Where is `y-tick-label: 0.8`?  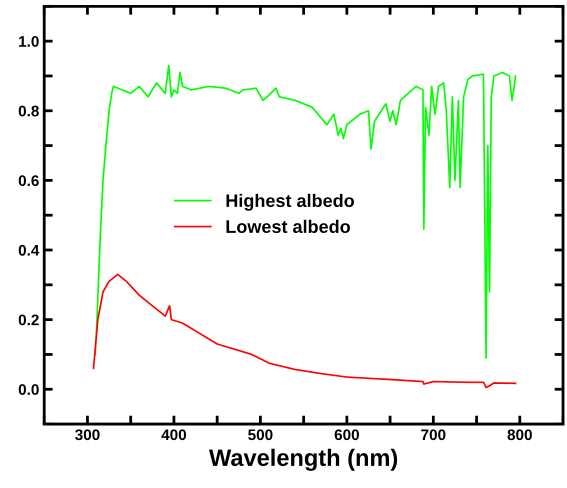 y-tick-label: 0.8 is located at coordinates (28, 111).